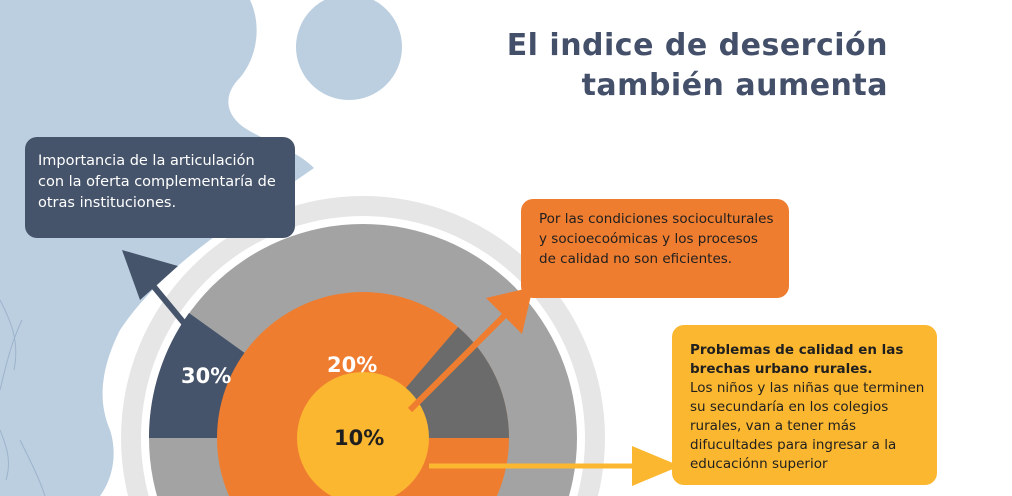 The image size is (1012, 496). Describe the element at coordinates (470, 350) in the screenshot. I see `arrow-orange` at that location.